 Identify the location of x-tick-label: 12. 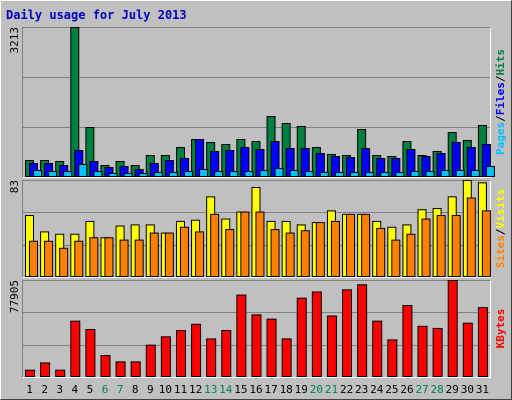
(195, 389).